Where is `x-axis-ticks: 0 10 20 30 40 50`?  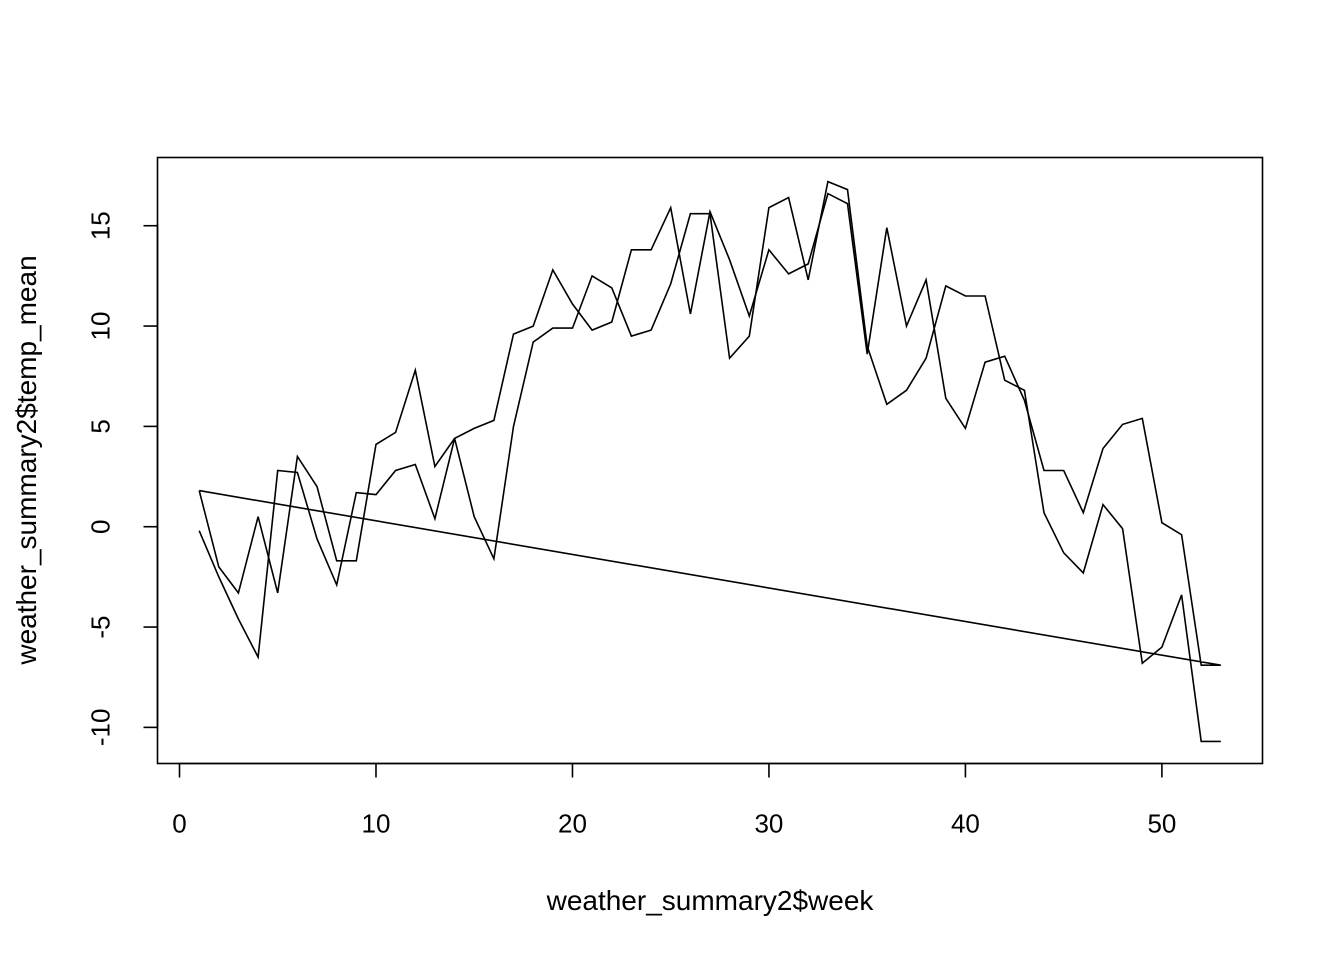
x-axis-ticks: 0 10 20 30 40 50 is located at coordinates (674, 801).